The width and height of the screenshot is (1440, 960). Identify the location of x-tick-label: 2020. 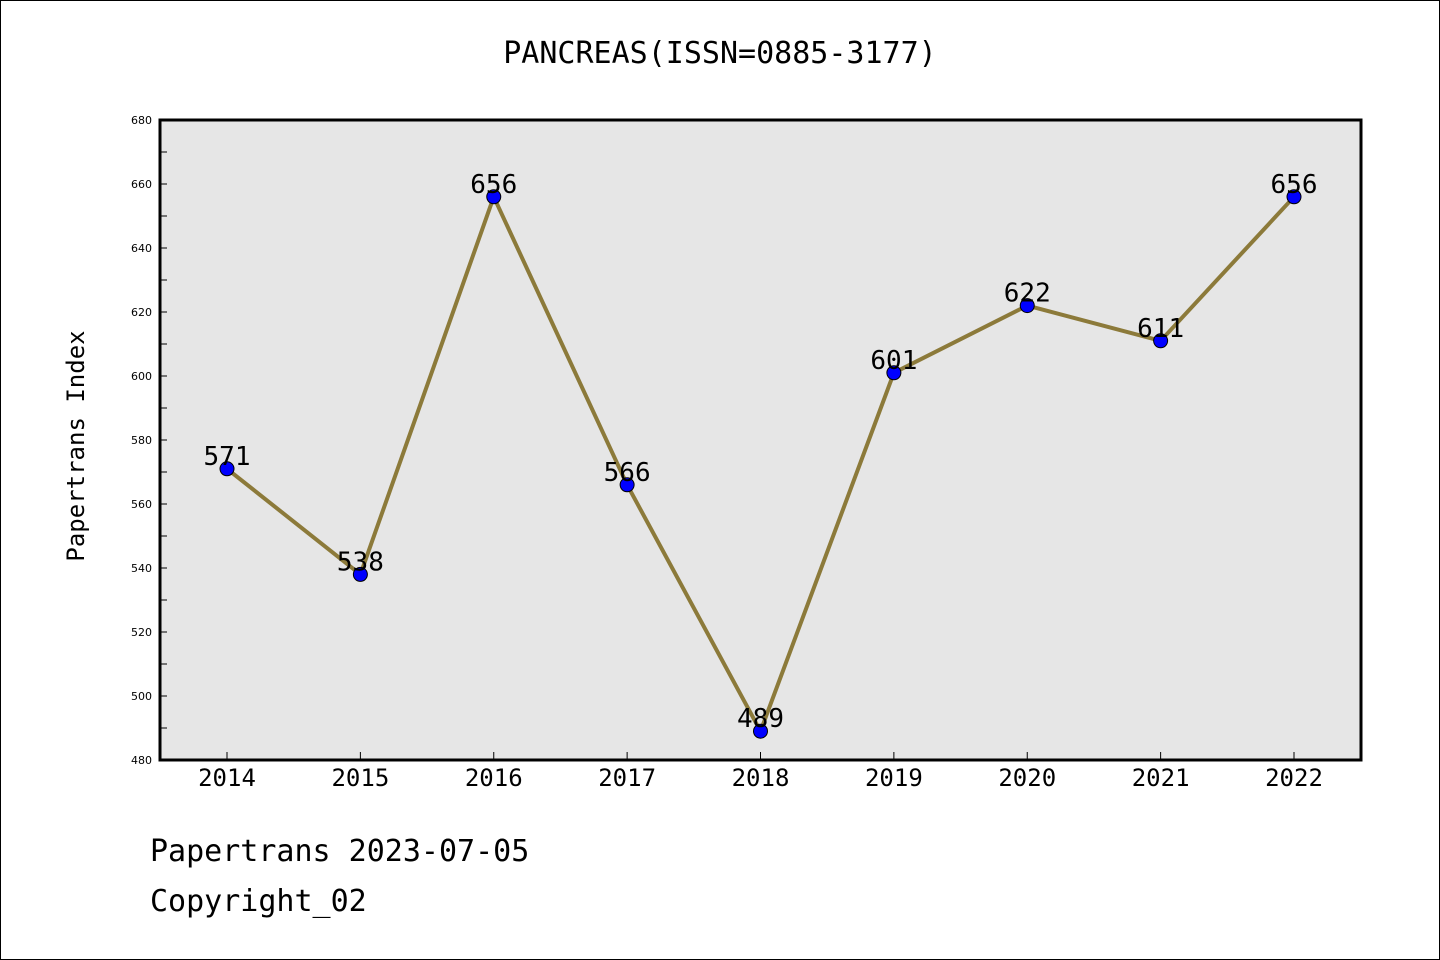
(1027, 778).